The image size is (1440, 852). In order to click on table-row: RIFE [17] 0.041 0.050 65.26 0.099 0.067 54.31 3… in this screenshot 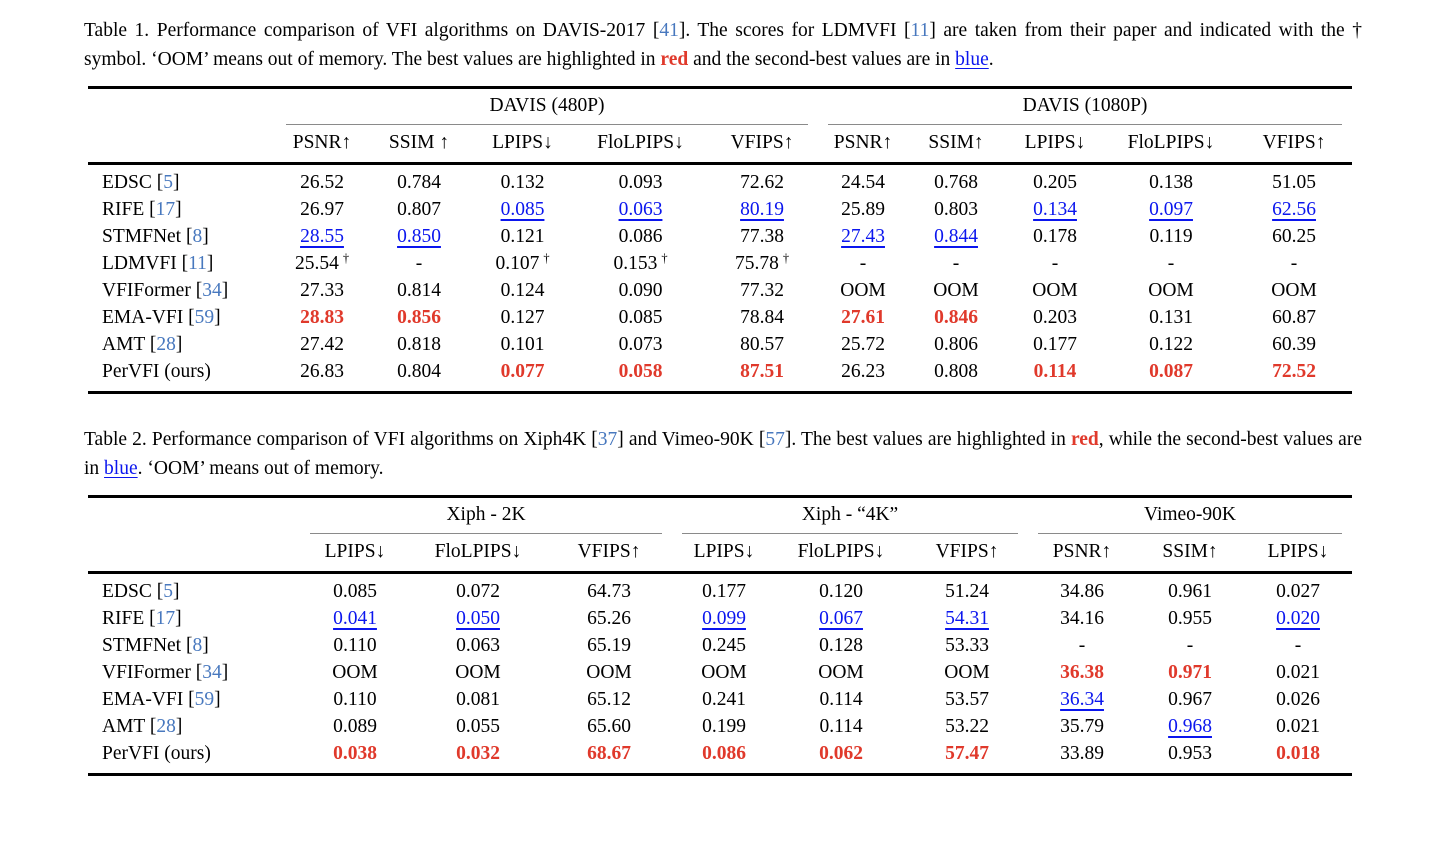, I will do `click(720, 618)`.